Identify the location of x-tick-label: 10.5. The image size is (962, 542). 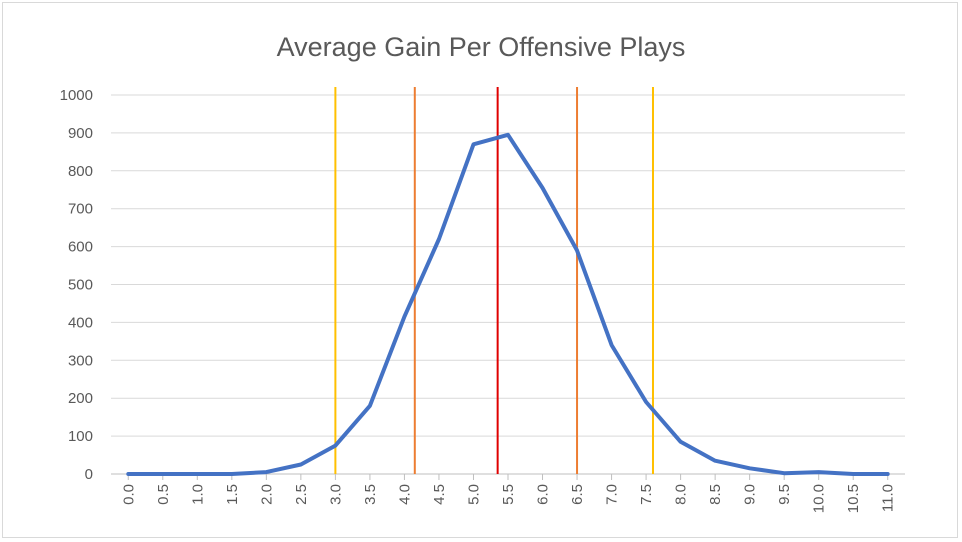
(853, 498).